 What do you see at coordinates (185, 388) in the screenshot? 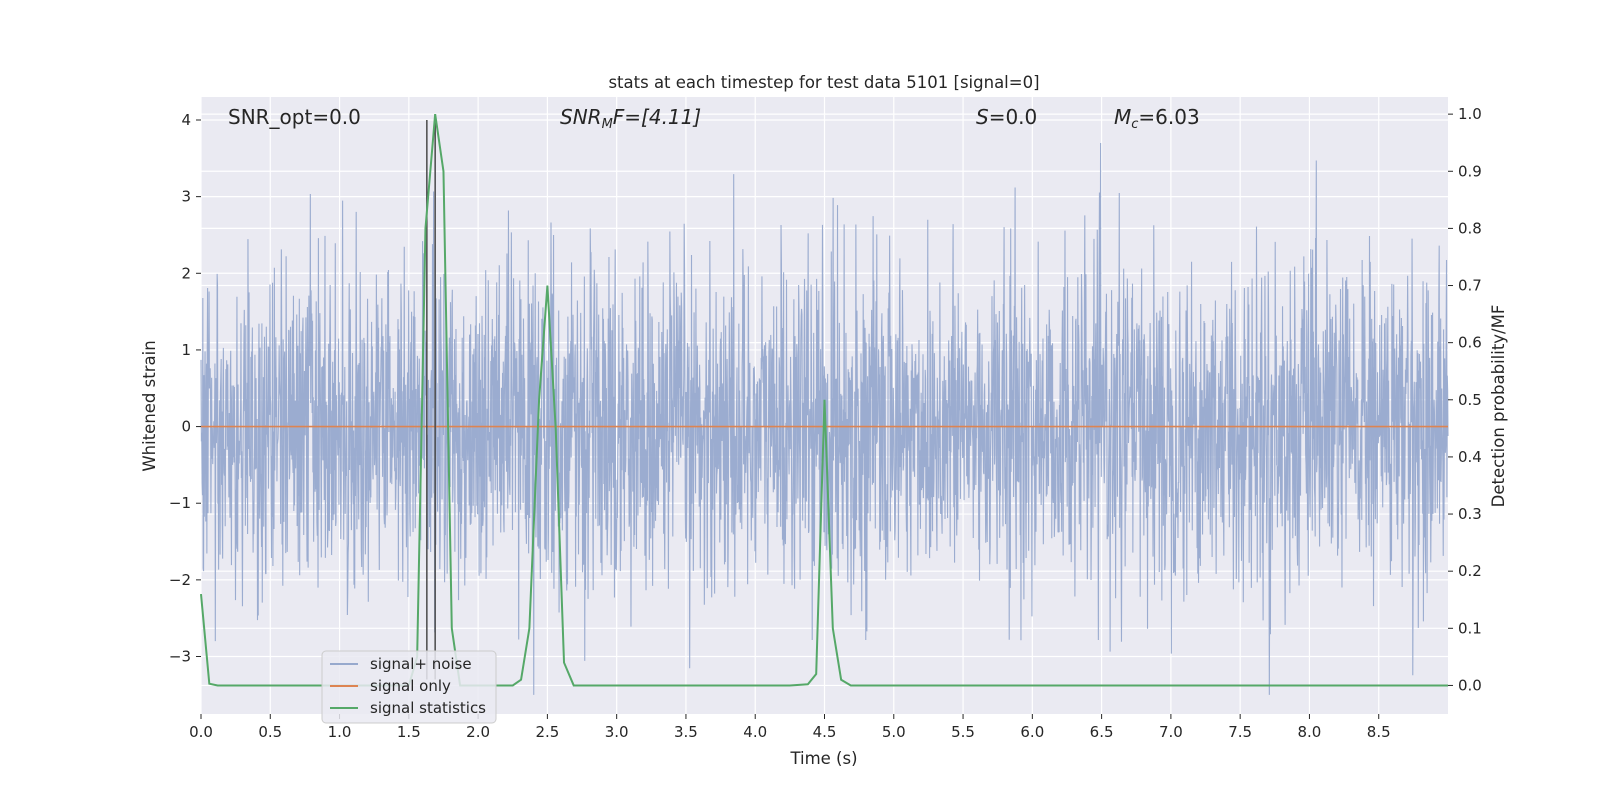
I see `y-left-axis-ticks: 4 3 2 1 0 −1 −2 −3` at bounding box center [185, 388].